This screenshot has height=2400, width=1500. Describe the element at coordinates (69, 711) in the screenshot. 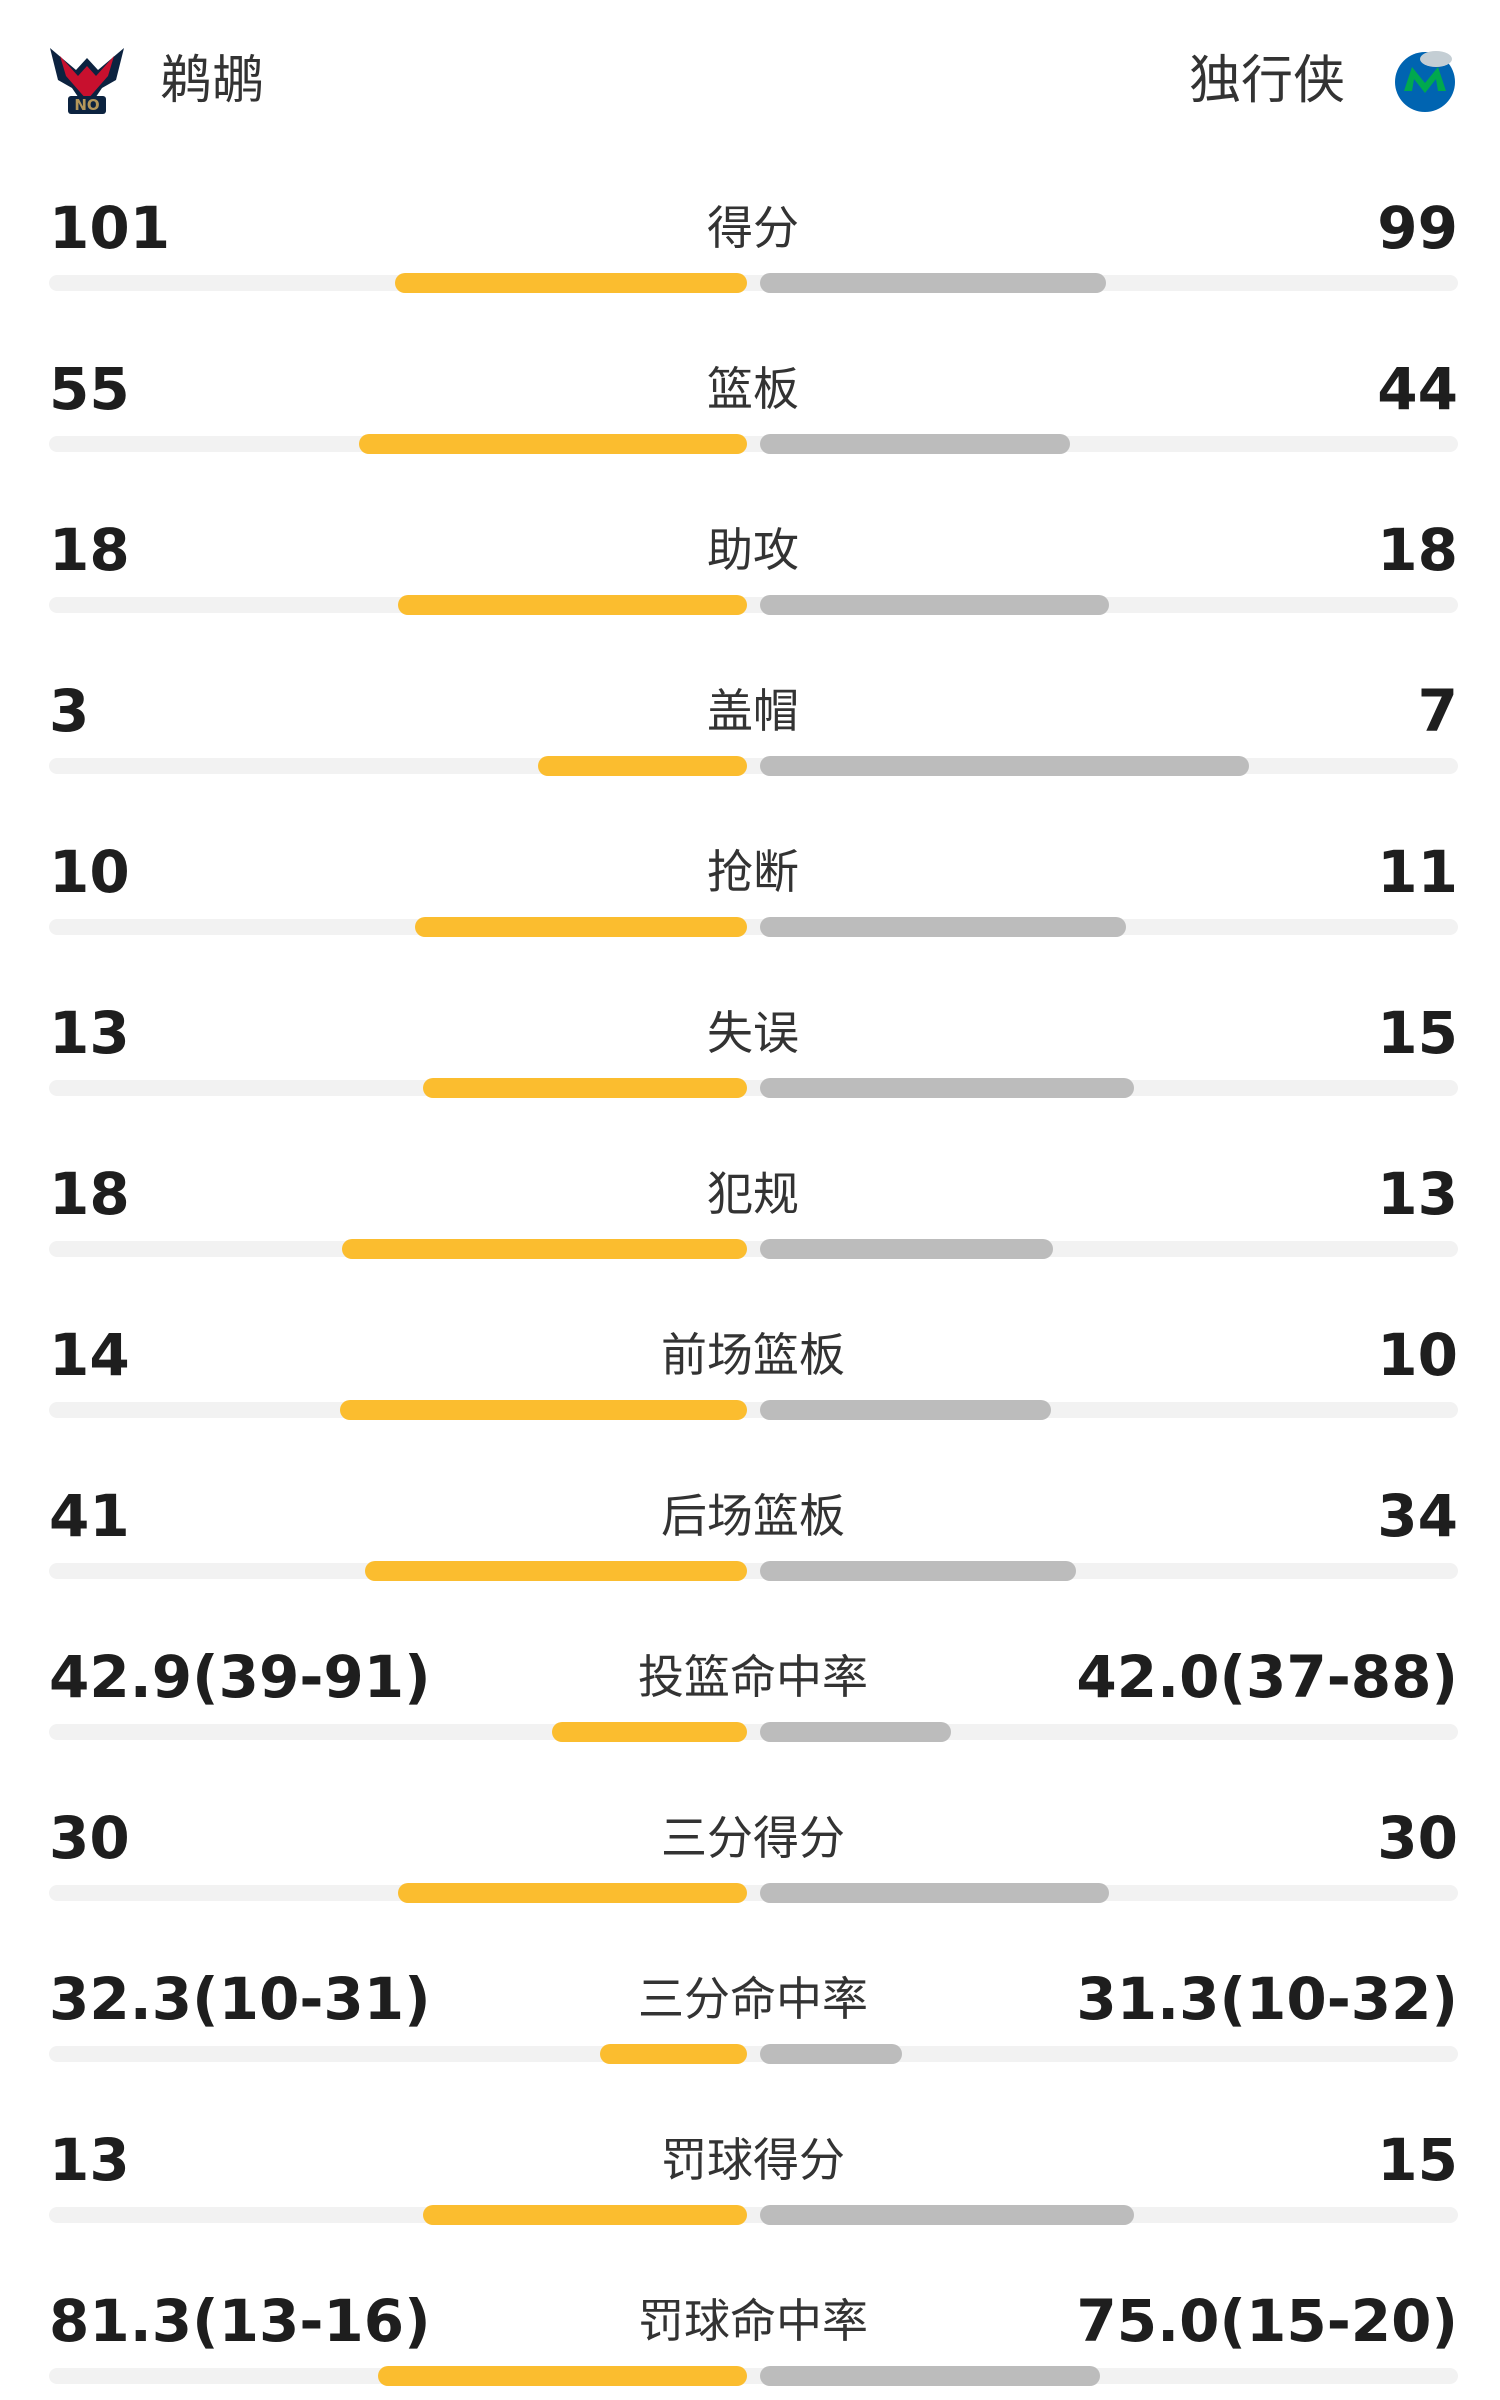

I see `home-value: 3` at that location.